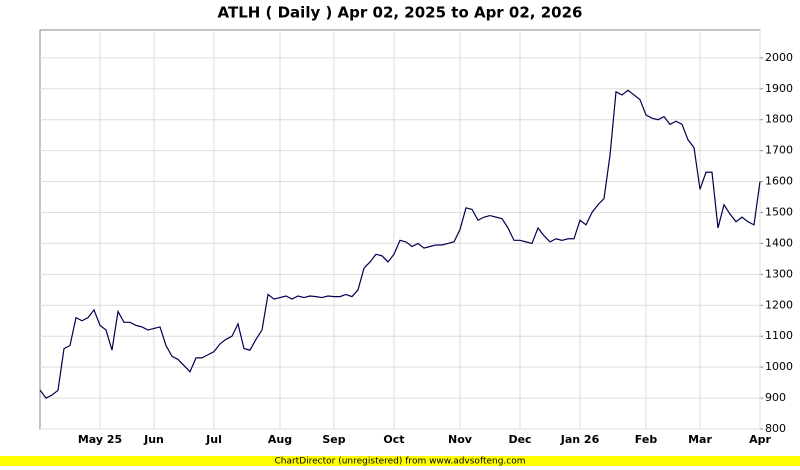  I want to click on x-tick-label: Feb, so click(646, 439).